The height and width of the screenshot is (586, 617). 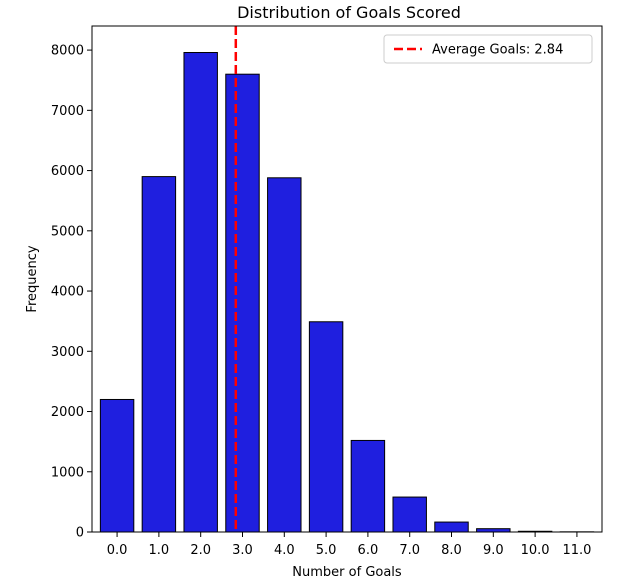 I want to click on x-tick-label: 6.0, so click(x=368, y=550).